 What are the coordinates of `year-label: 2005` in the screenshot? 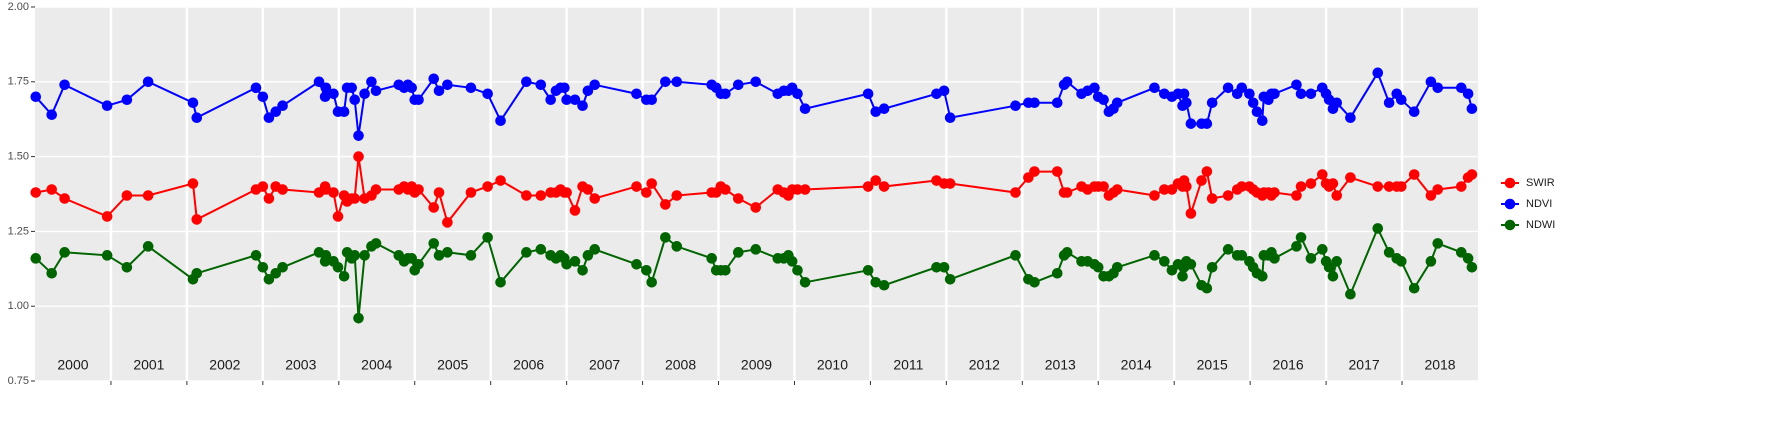 It's located at (452, 365).